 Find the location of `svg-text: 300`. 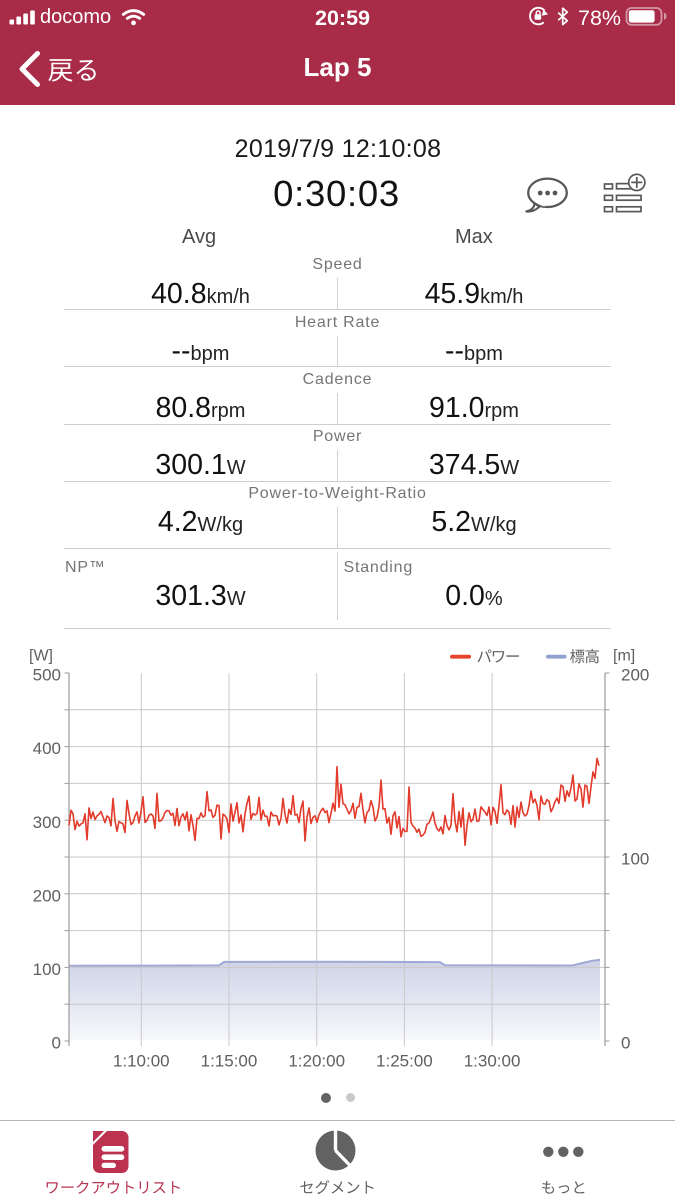

svg-text: 300 is located at coordinates (47, 822).